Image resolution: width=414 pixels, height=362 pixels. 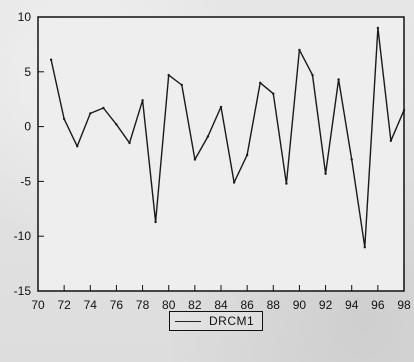 What do you see at coordinates (300, 305) in the screenshot?
I see `x-tick-label: 90` at bounding box center [300, 305].